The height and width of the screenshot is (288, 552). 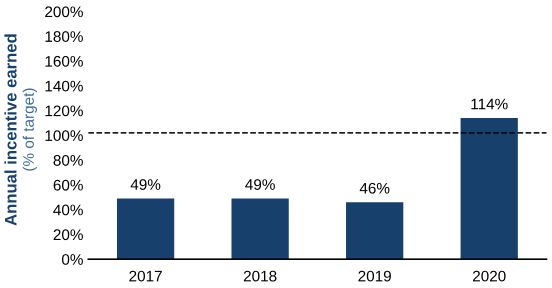 What do you see at coordinates (68, 210) in the screenshot?
I see `y-tick-label: 40%` at bounding box center [68, 210].